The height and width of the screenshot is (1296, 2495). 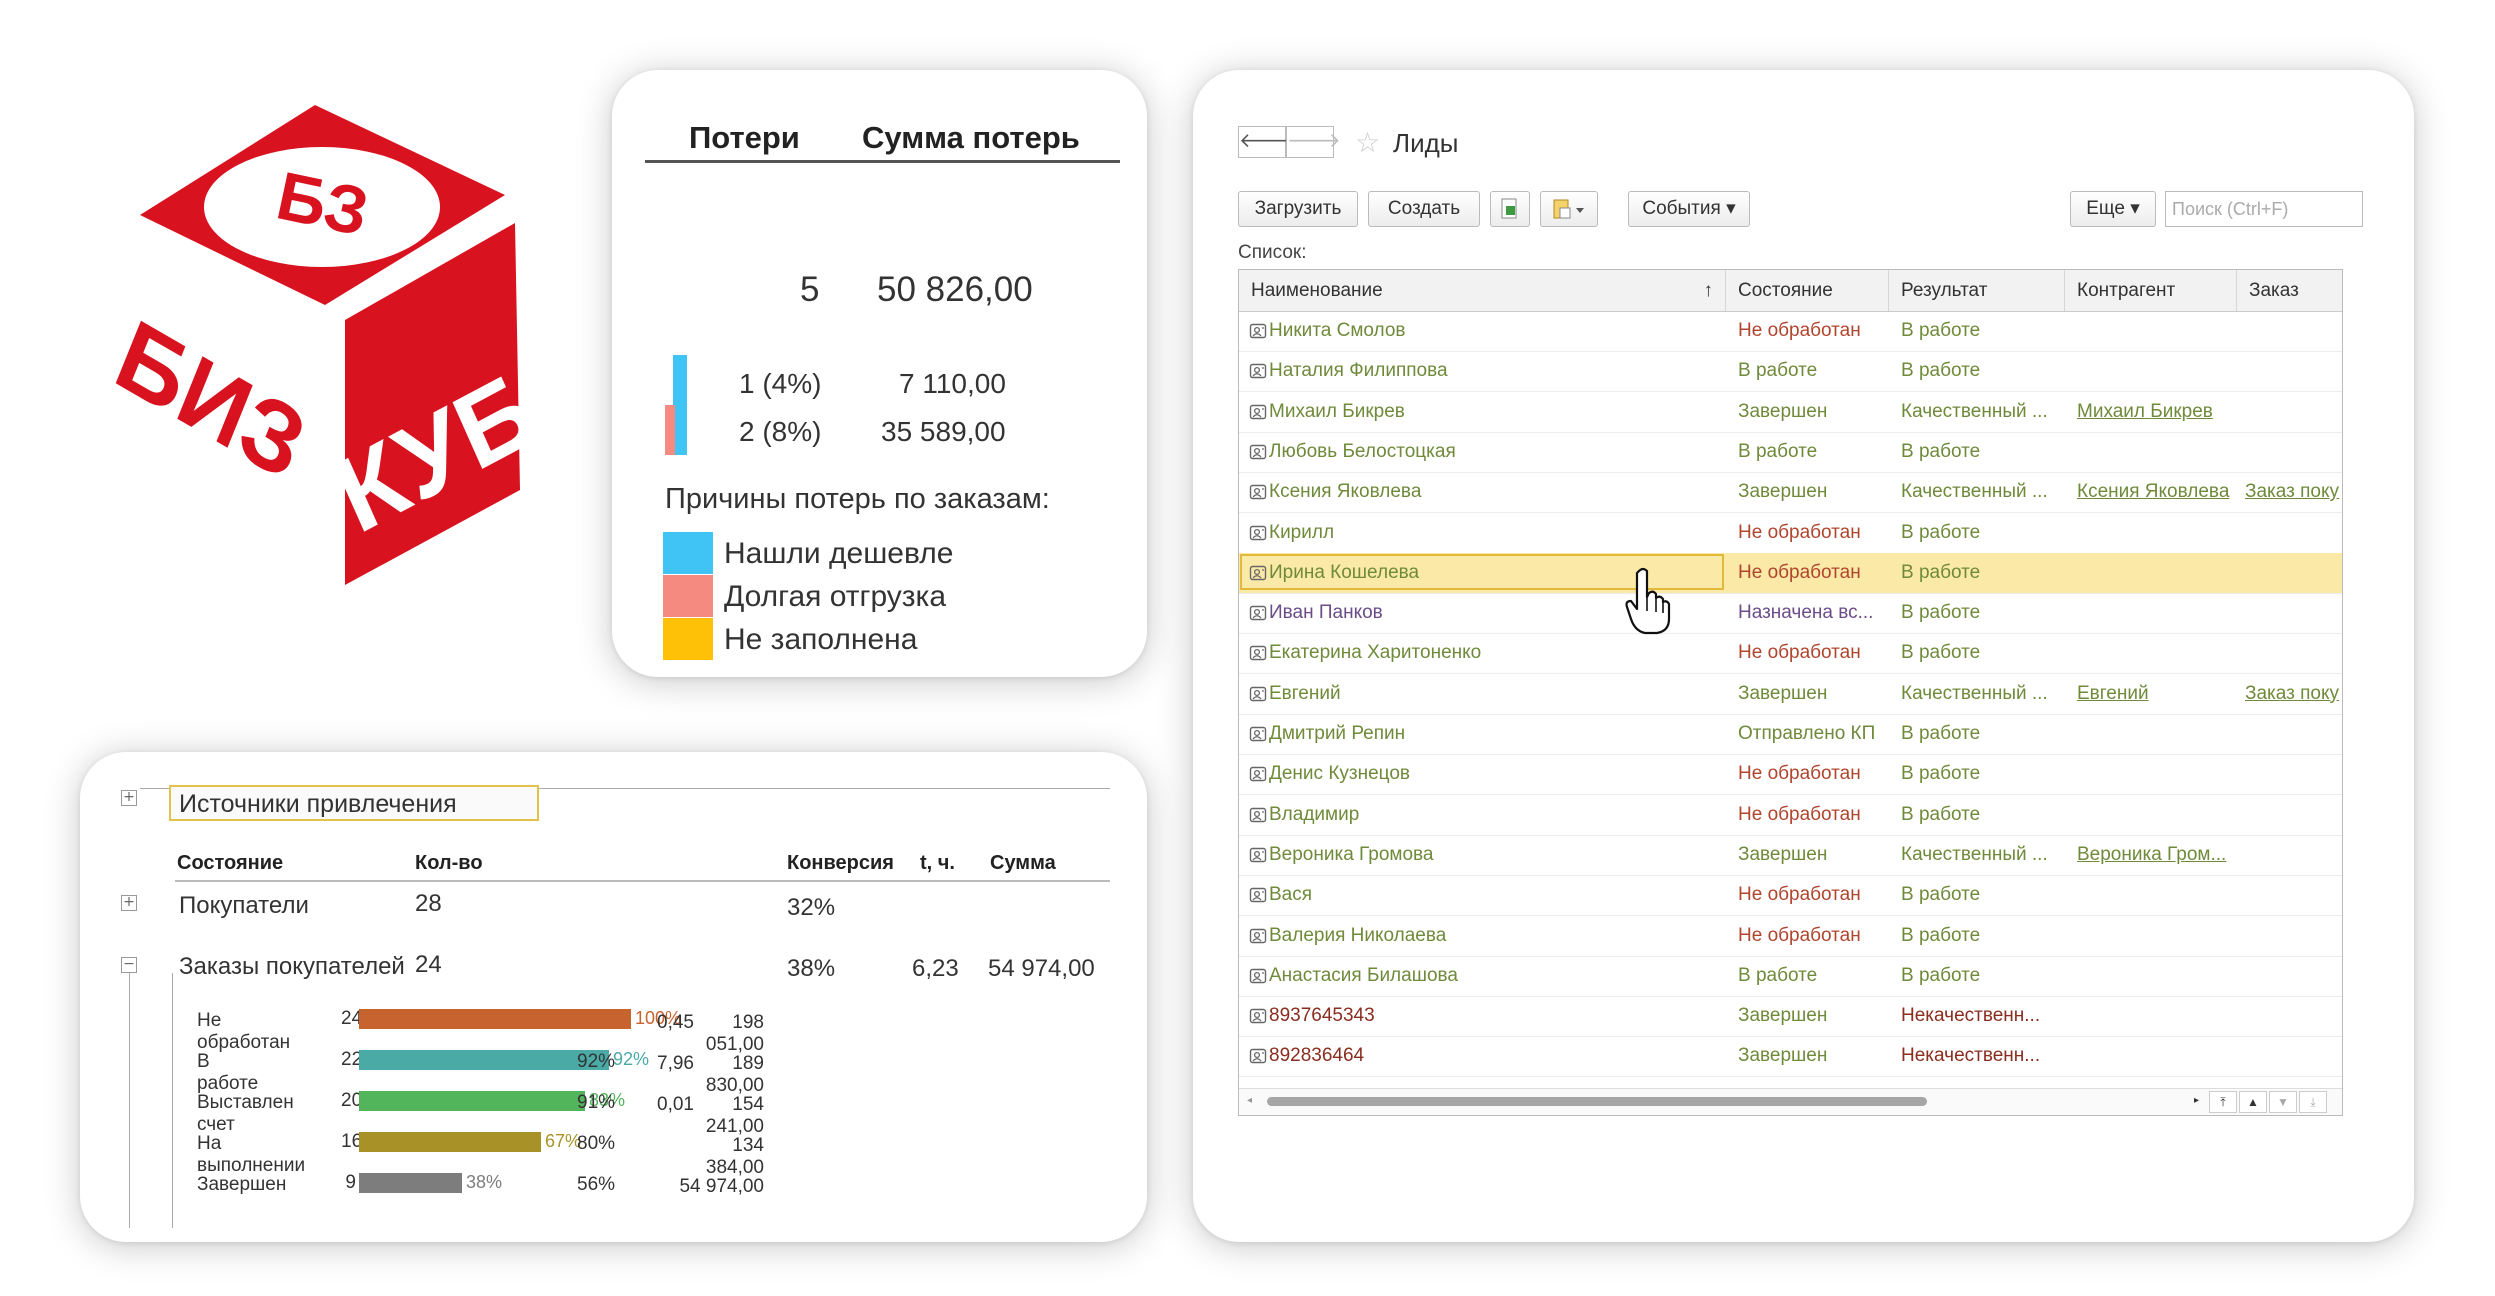 I want to click on create-button: Создать, so click(x=1424, y=209).